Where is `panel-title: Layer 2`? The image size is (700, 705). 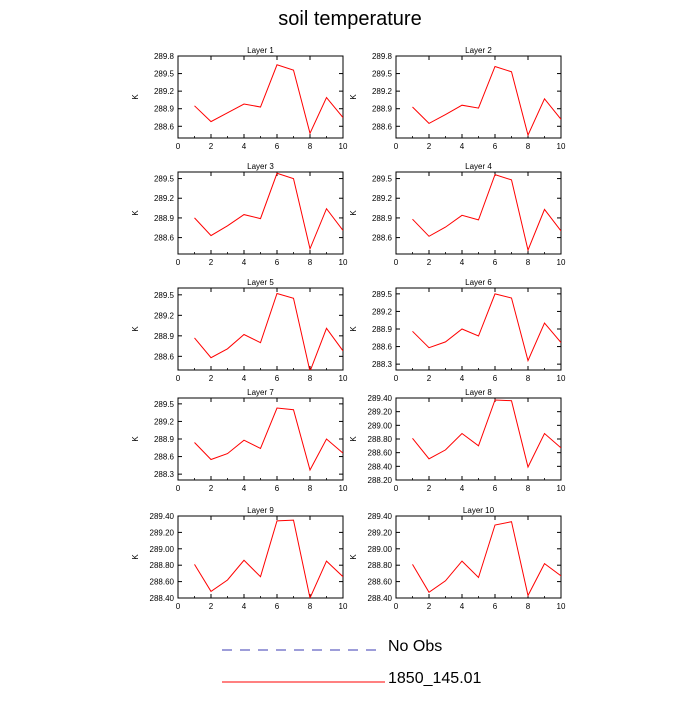
panel-title: Layer 2 is located at coordinates (478, 50).